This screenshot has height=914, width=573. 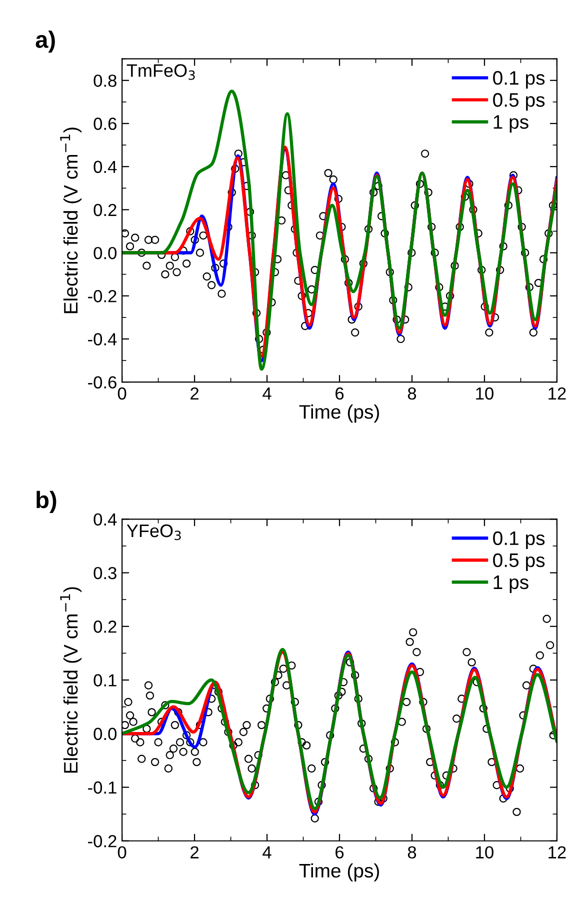 What do you see at coordinates (102, 787) in the screenshot?
I see `y-tick-label: -0.1` at bounding box center [102, 787].